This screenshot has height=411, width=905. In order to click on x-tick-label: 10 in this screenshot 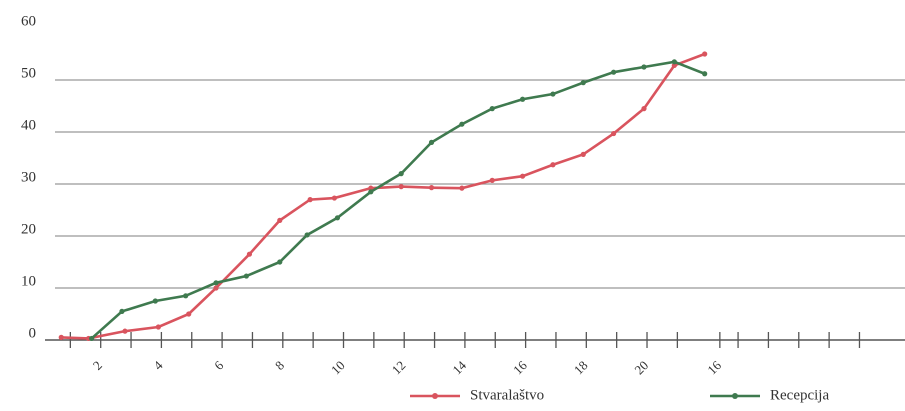, I will do `click(338, 368)`.